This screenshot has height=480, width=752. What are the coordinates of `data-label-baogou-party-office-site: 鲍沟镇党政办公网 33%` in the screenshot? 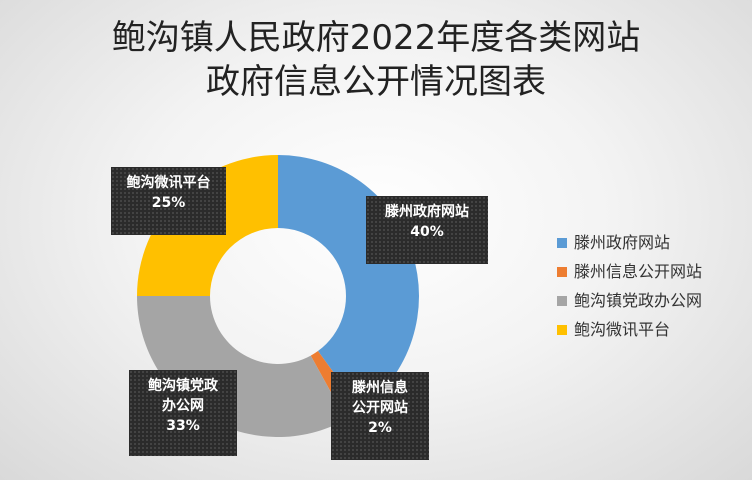 It's located at (183, 413).